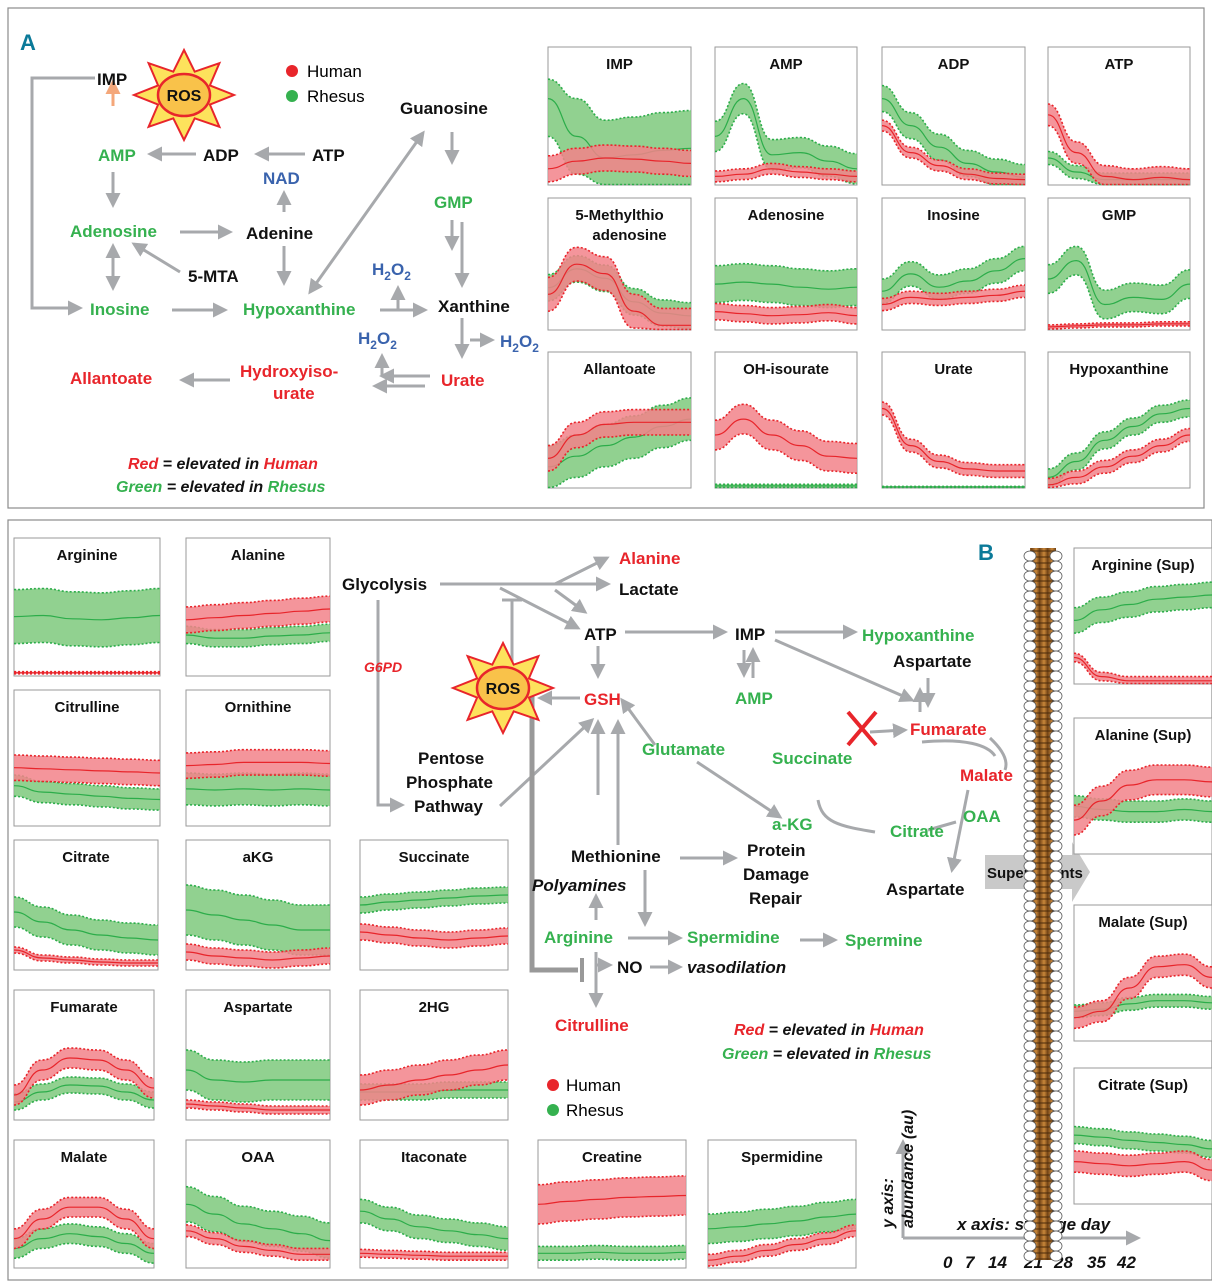 The height and width of the screenshot is (1282, 1212). Describe the element at coordinates (954, 64) in the screenshot. I see `chart-title: ADP` at that location.